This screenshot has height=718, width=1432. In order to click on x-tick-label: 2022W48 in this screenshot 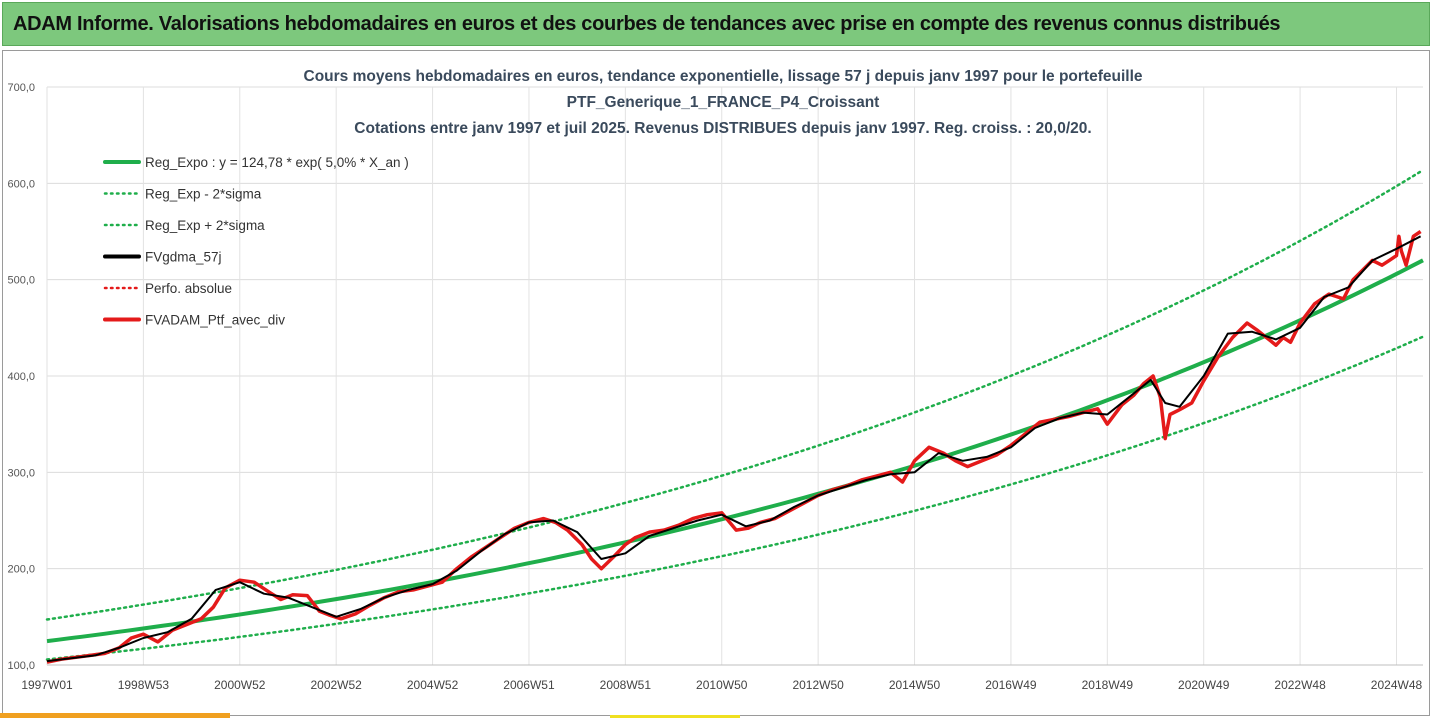, I will do `click(1300, 685)`.